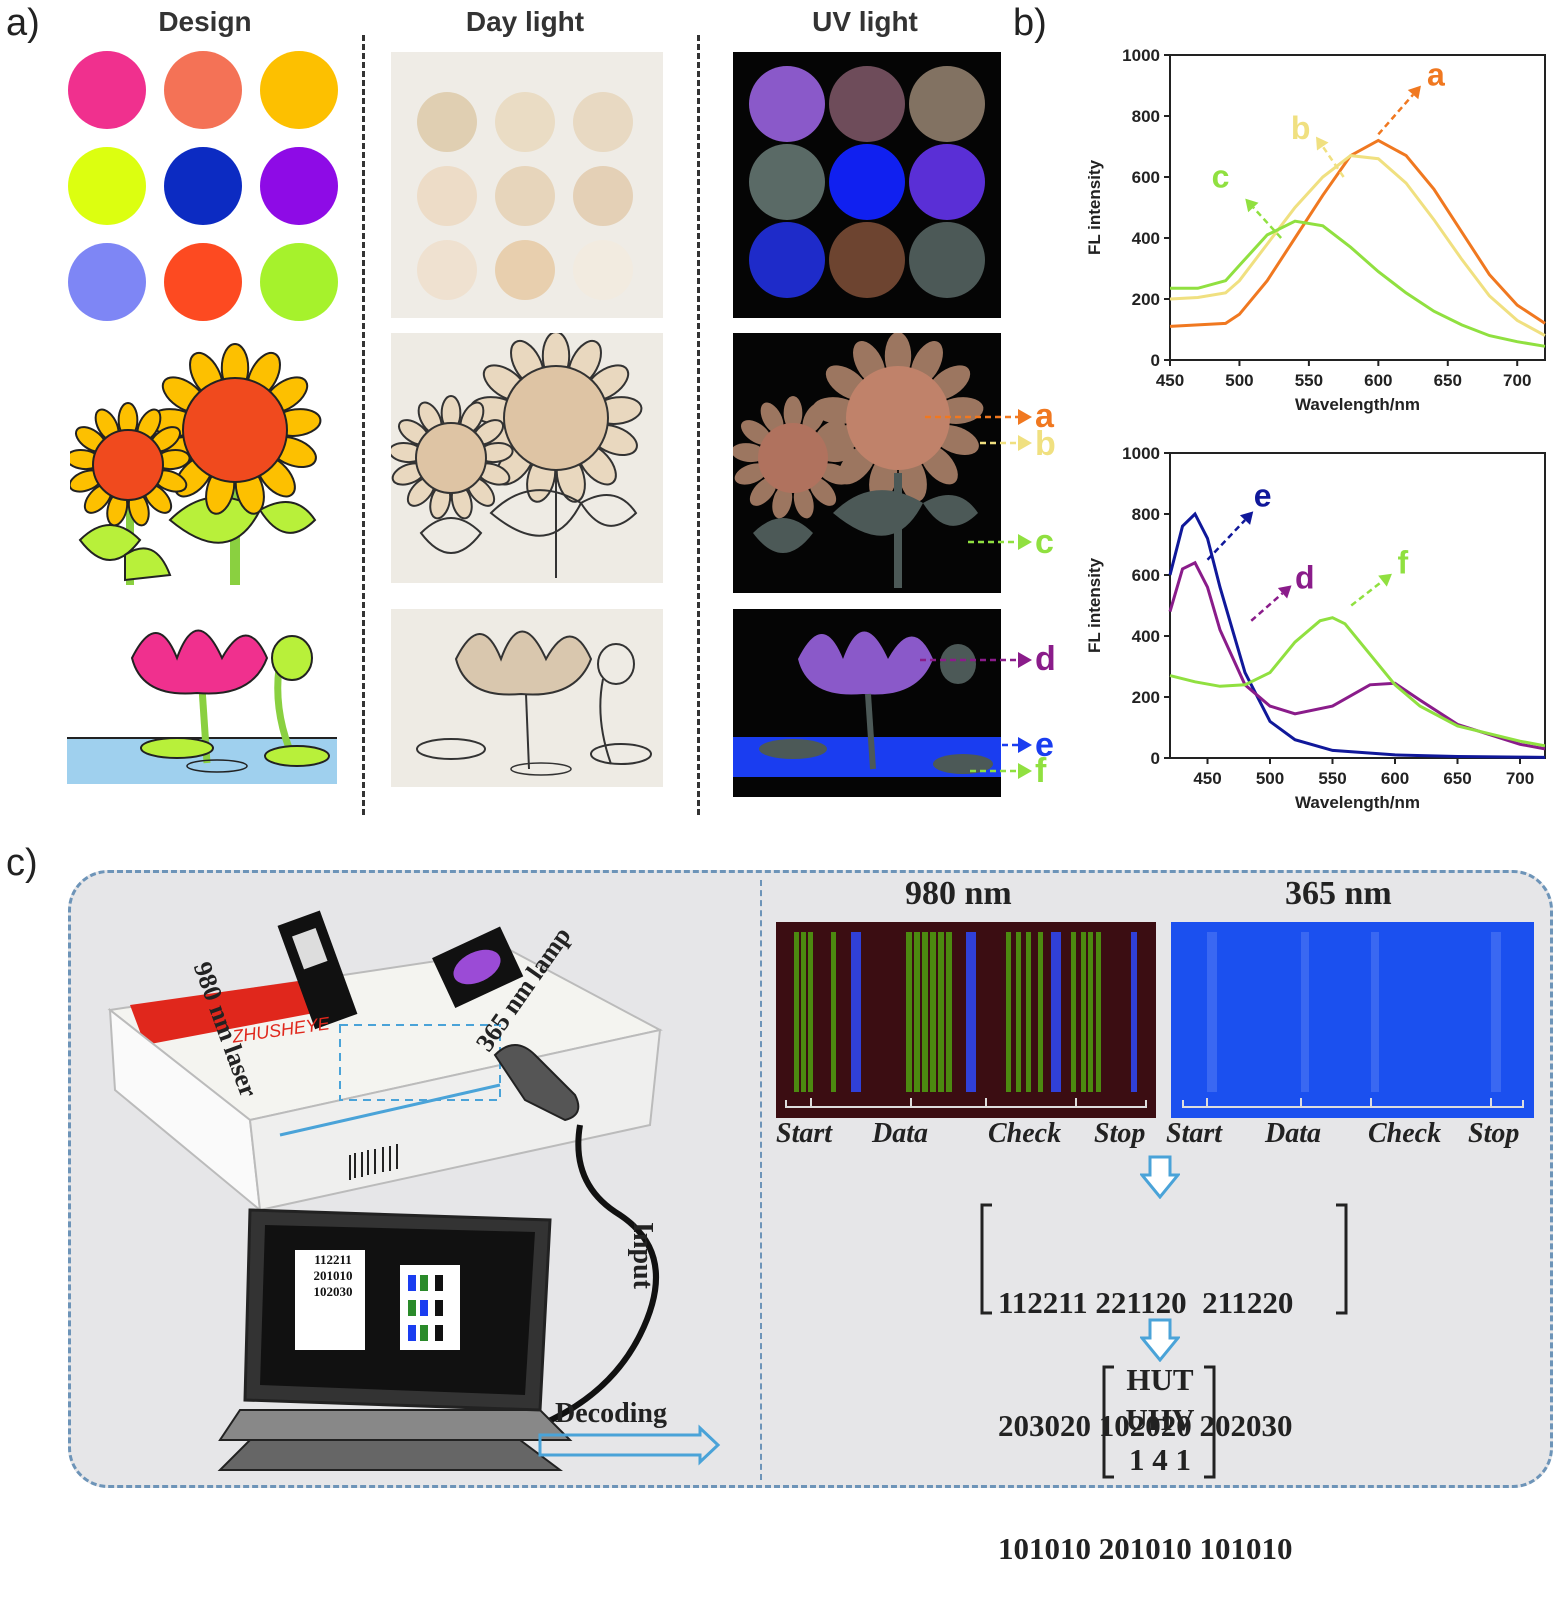 This screenshot has height=1610, width=1565. I want to click on series-marker-d: d, so click(1305, 578).